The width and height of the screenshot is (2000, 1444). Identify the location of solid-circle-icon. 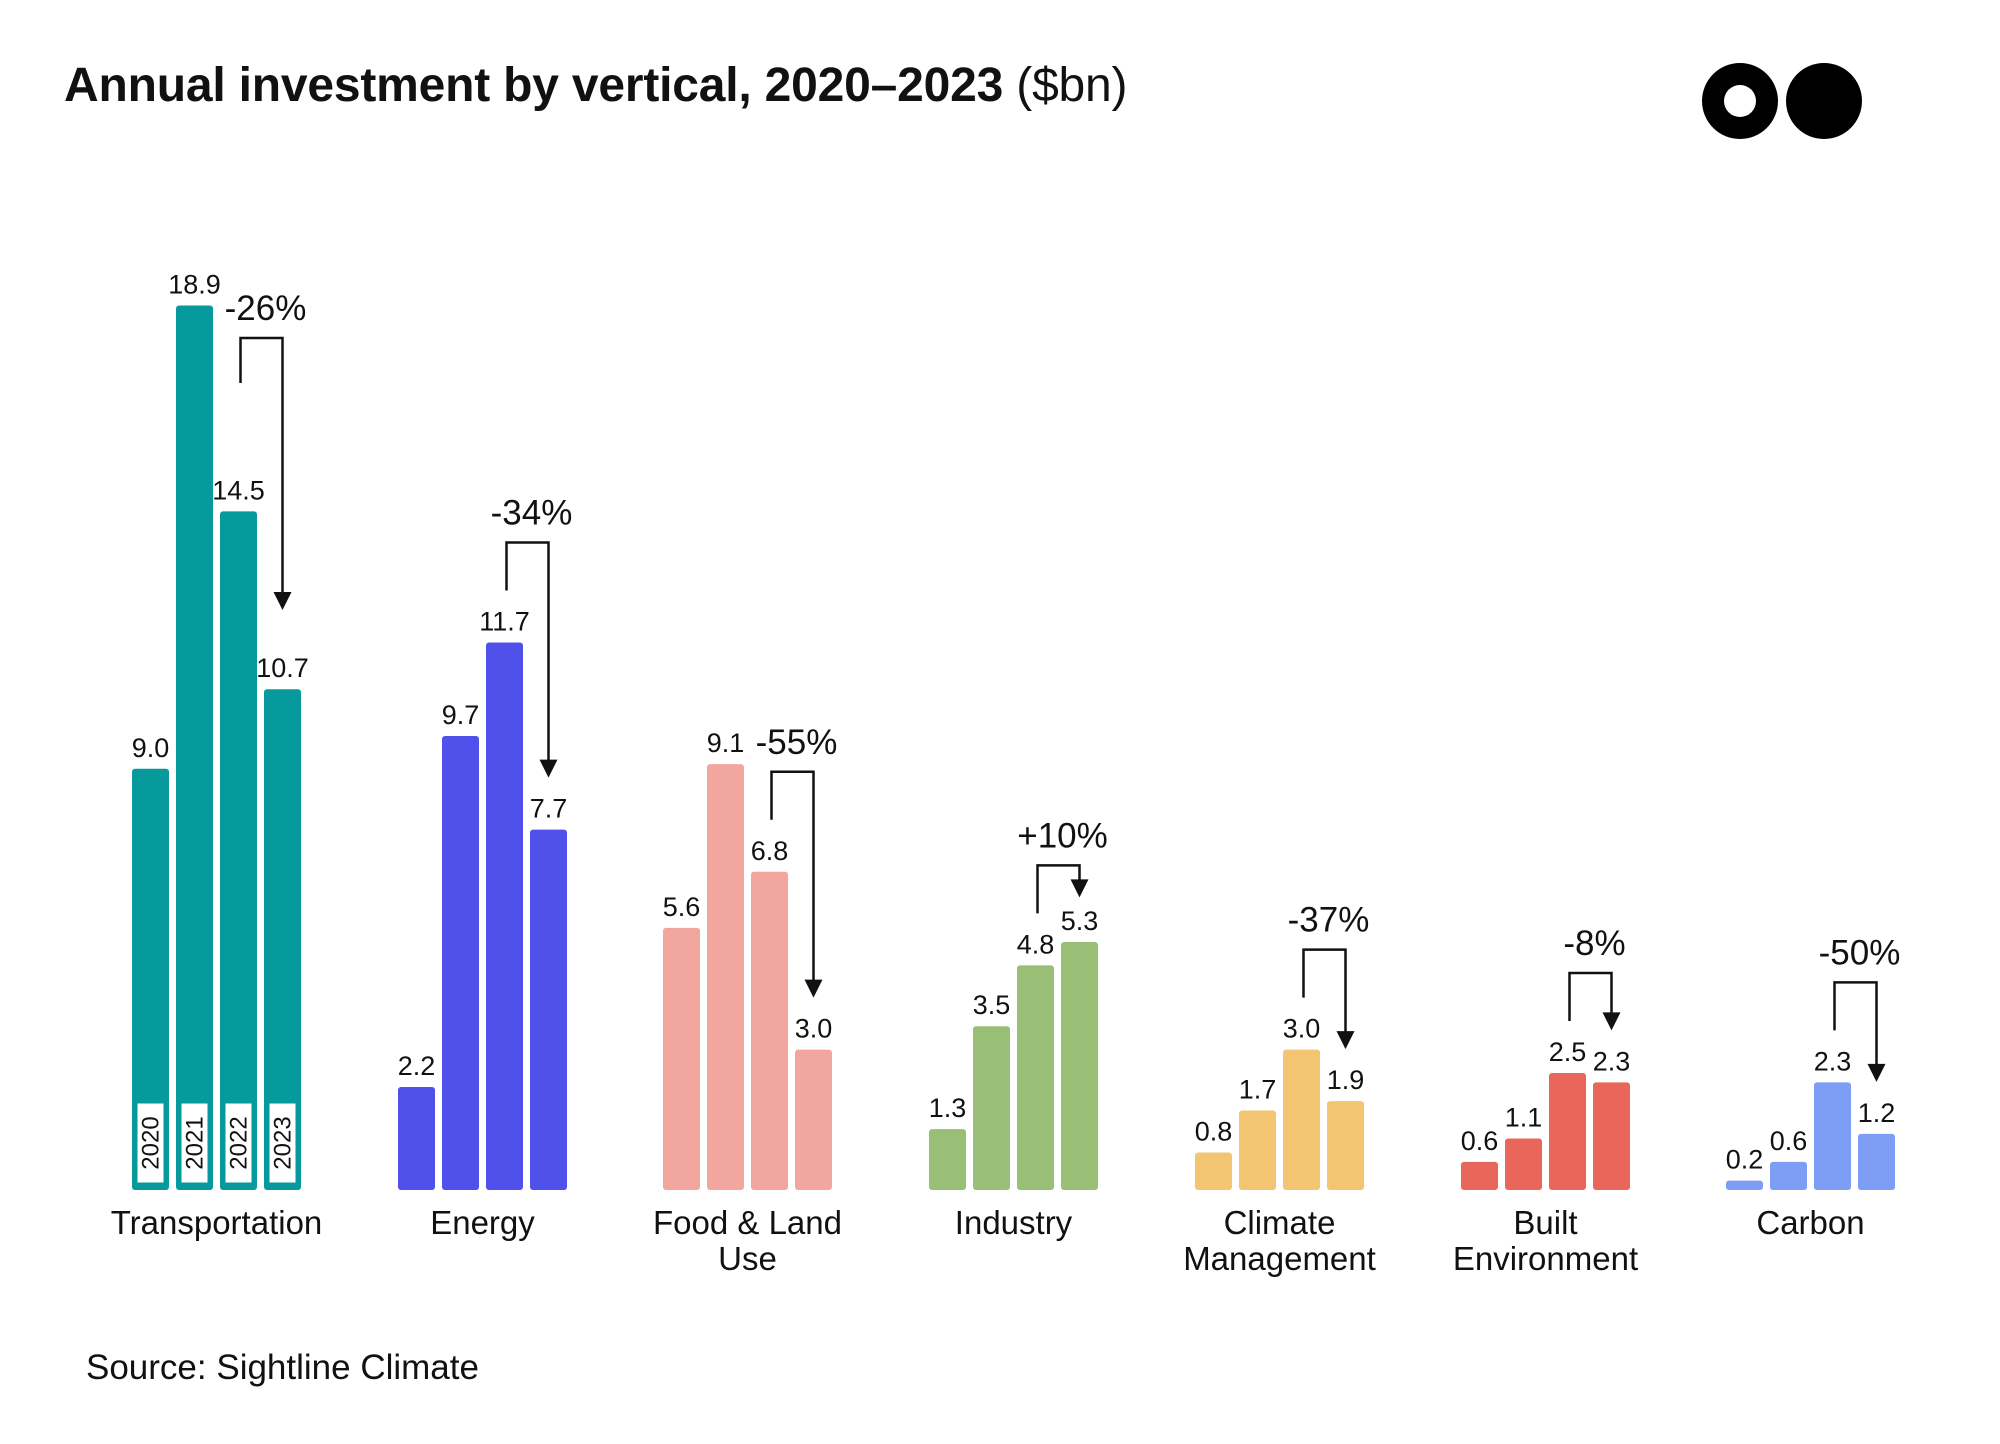
(1824, 101).